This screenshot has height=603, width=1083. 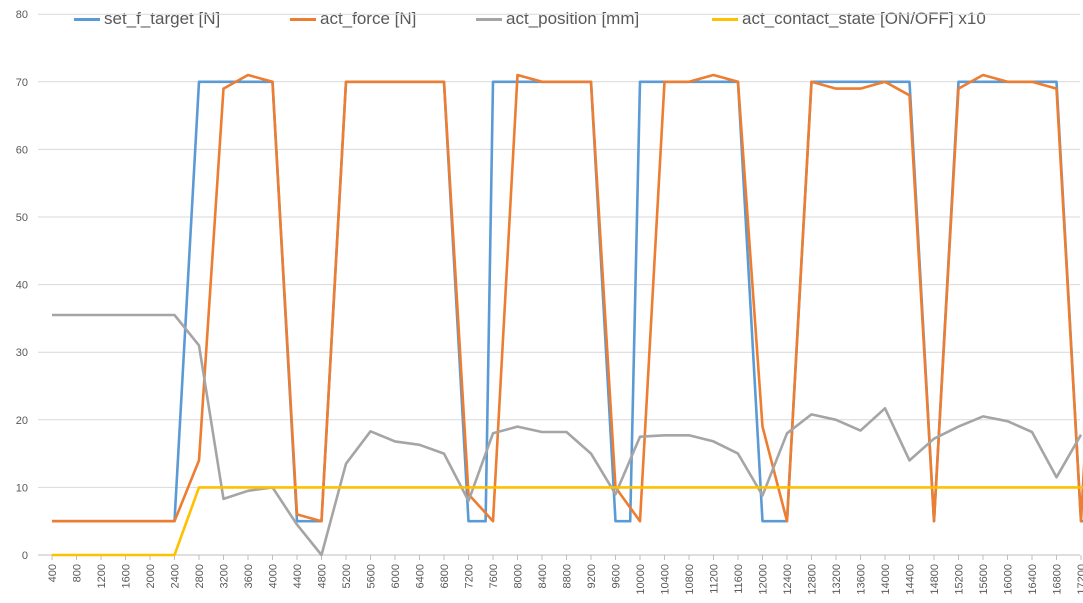 What do you see at coordinates (690, 579) in the screenshot?
I see `x-tick-label-10800: 10800` at bounding box center [690, 579].